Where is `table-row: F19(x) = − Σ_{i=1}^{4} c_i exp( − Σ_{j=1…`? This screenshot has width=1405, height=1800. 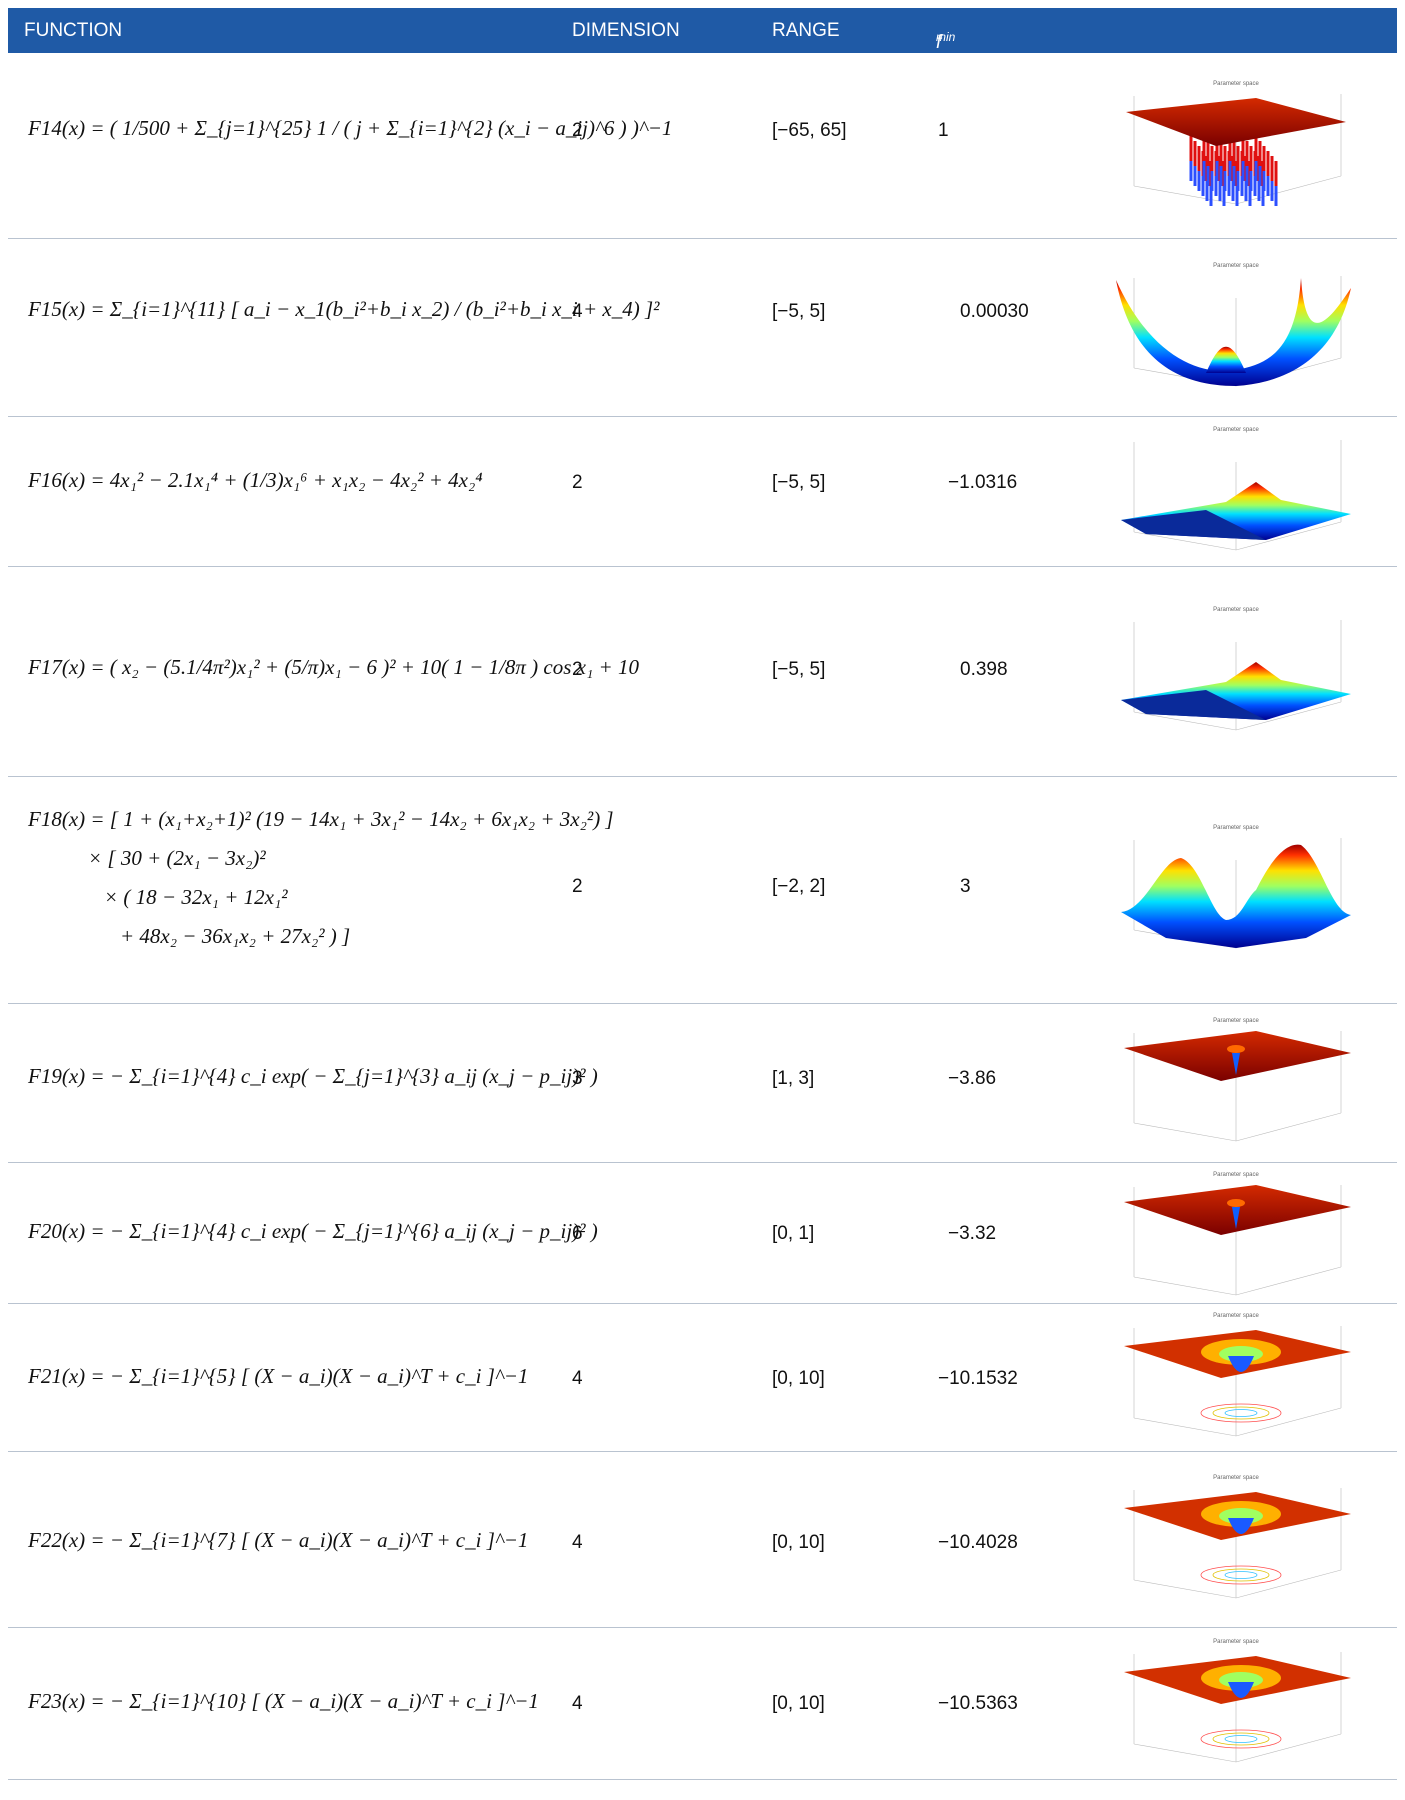
table-row: F19(x) = − Σ_{i=1}^{4} c_i exp( − Σ_{j=1… is located at coordinates (702, 1083).